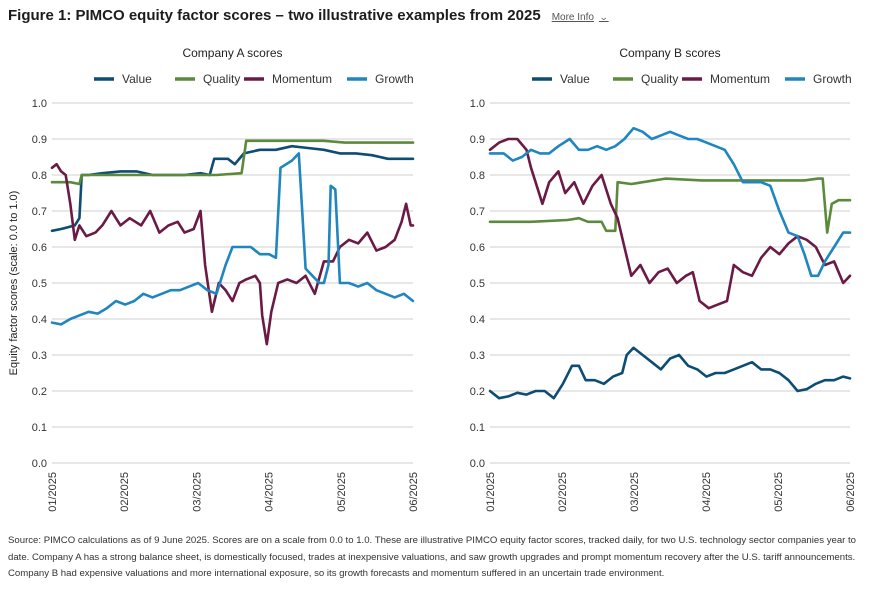  What do you see at coordinates (14, 283) in the screenshot?
I see `y-axis-label: Equity factor scores (scale: 0.0 to 1.0)` at bounding box center [14, 283].